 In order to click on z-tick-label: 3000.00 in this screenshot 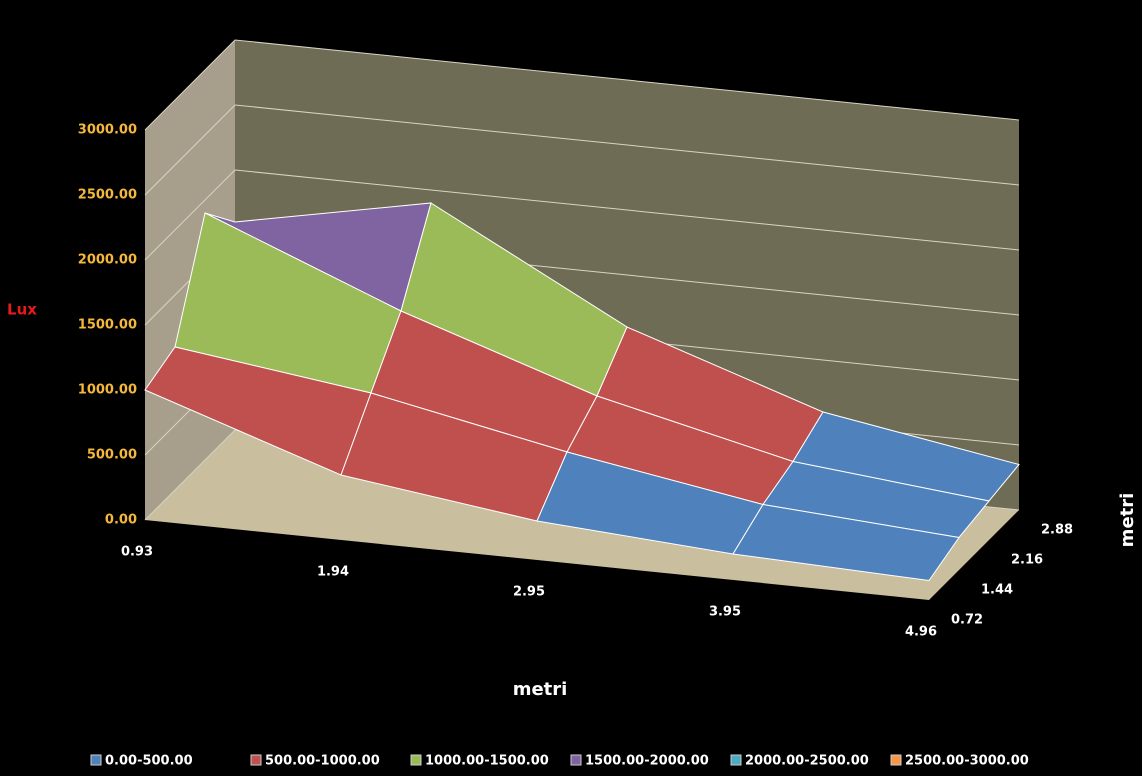, I will do `click(107, 130)`.